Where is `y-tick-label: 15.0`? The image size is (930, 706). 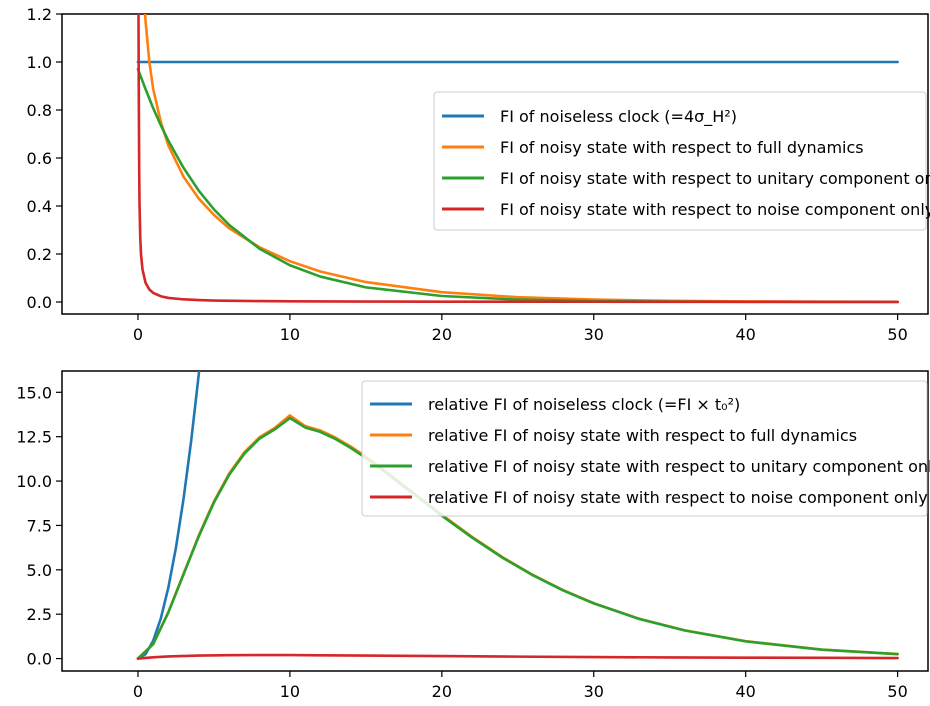 y-tick-label: 15.0 is located at coordinates (34, 392).